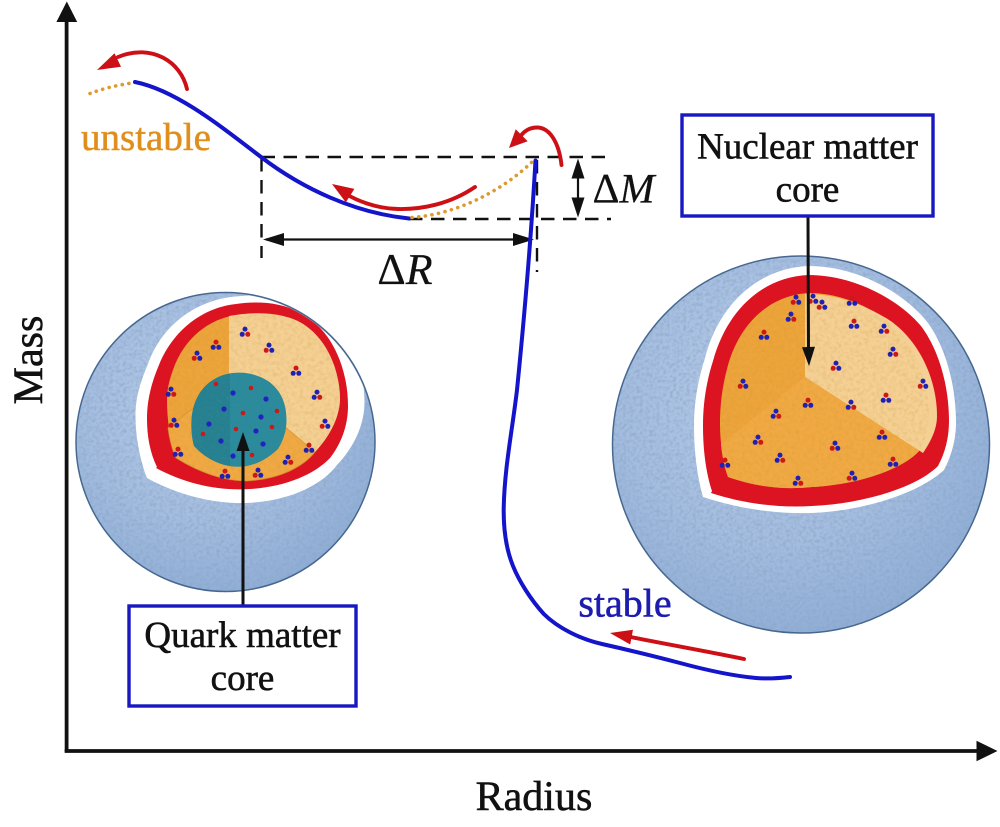 The width and height of the screenshot is (1000, 827). I want to click on svg-text: ΔR, so click(404, 269).